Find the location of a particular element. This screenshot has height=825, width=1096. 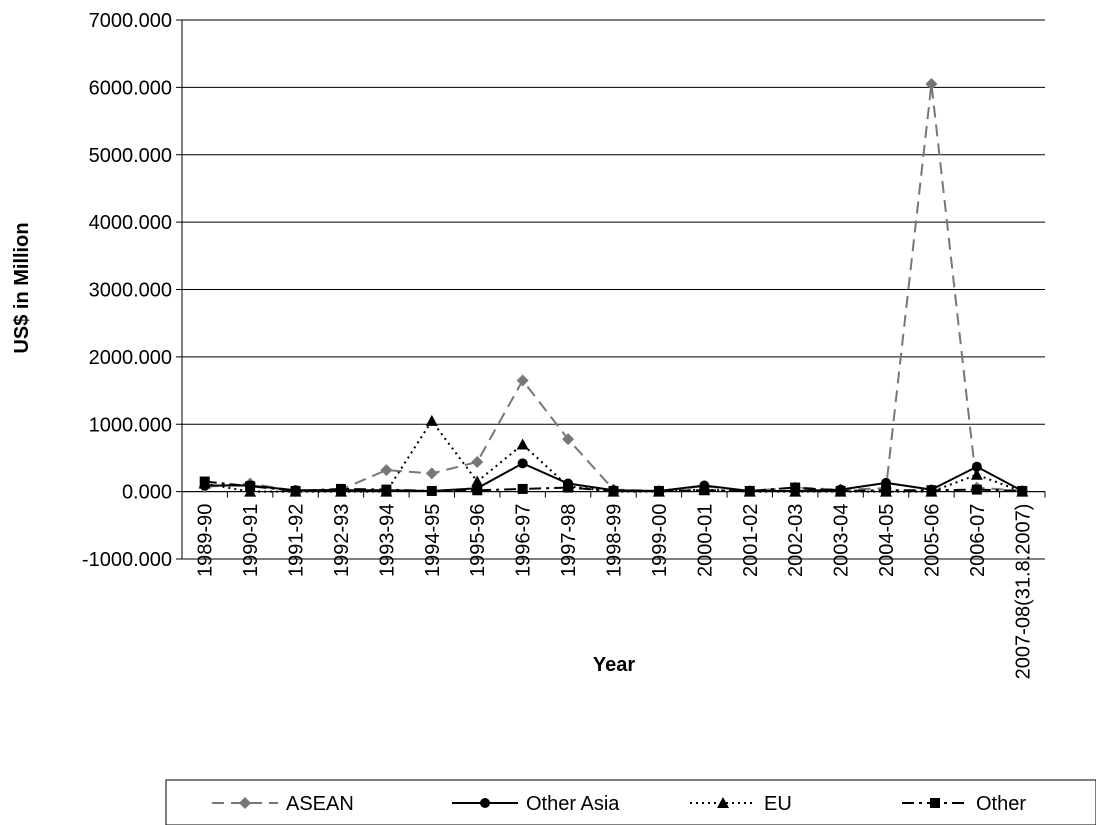

x-tick-label: 1992-93 is located at coordinates (342, 540).